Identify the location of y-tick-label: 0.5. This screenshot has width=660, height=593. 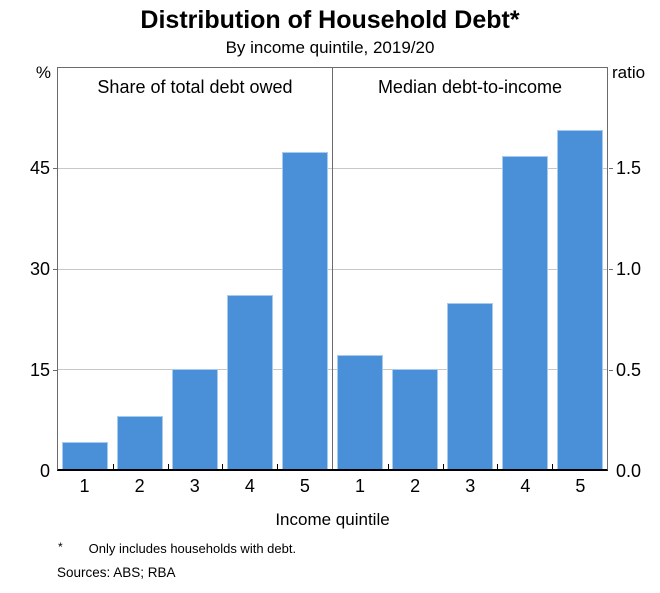
(629, 370).